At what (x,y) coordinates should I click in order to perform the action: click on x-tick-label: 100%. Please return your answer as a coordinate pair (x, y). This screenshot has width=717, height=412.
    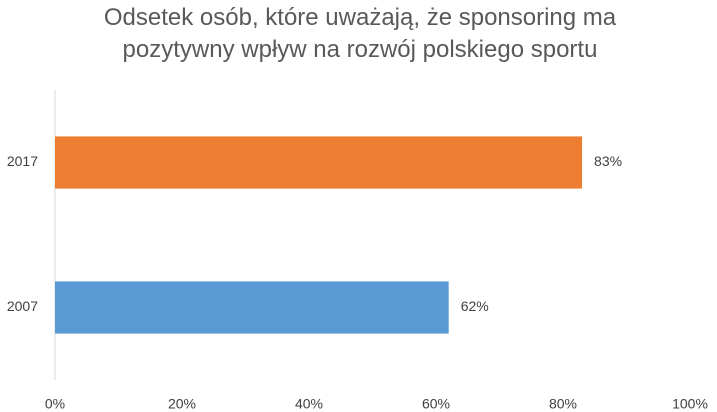
    Looking at the image, I should click on (690, 404).